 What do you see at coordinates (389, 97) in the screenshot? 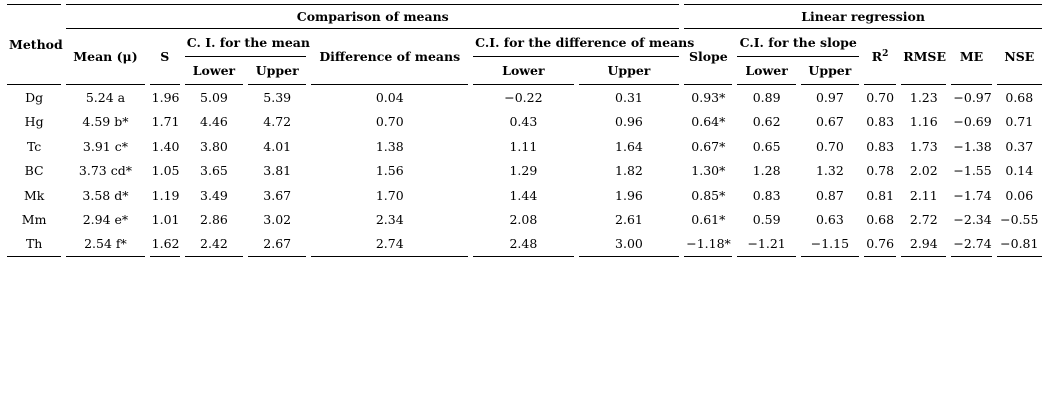
I see `cell-difference-of-means: 0.04` at bounding box center [389, 97].